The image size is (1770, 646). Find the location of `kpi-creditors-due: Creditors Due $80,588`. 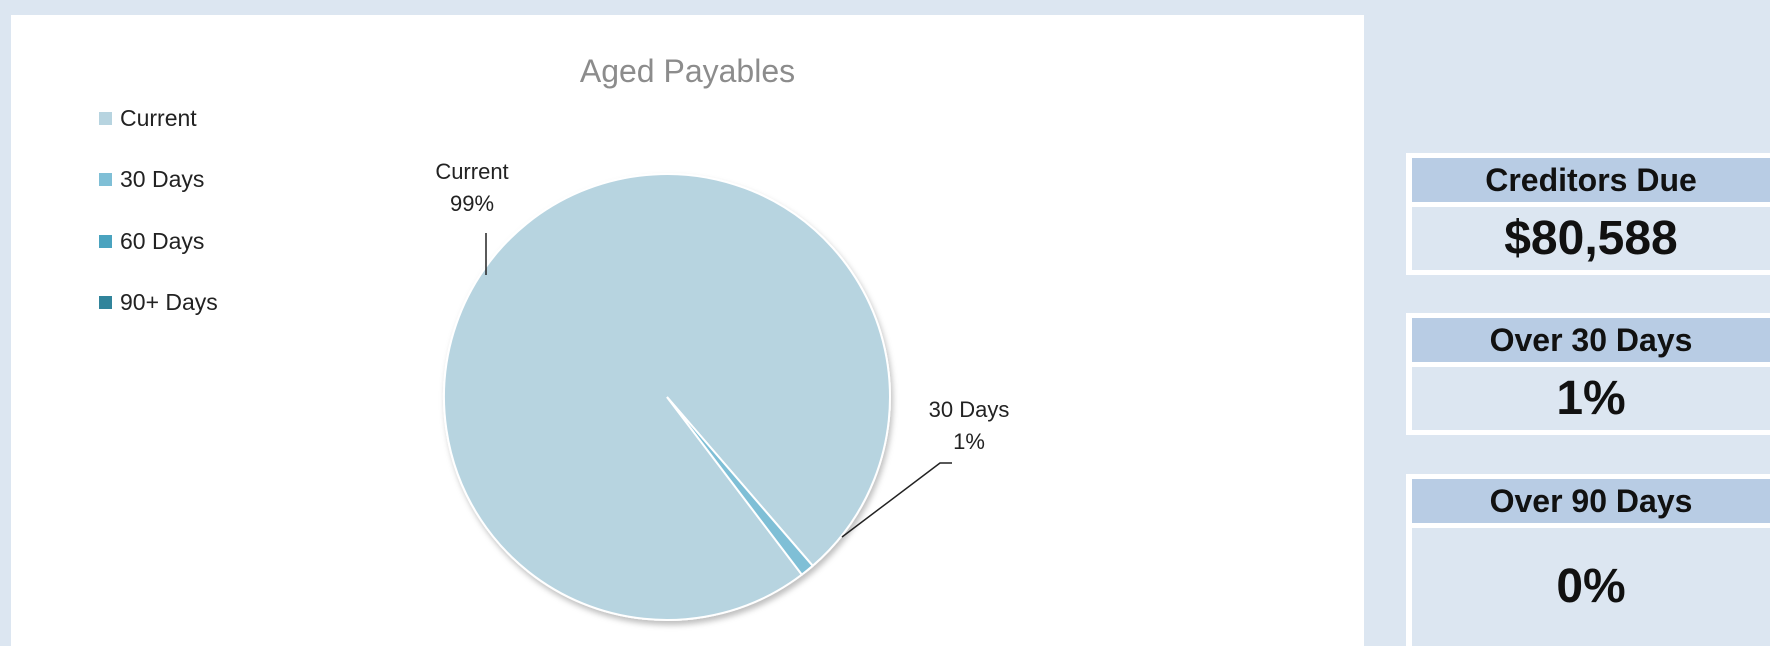

kpi-creditors-due: Creditors Due $80,588 is located at coordinates (1588, 214).